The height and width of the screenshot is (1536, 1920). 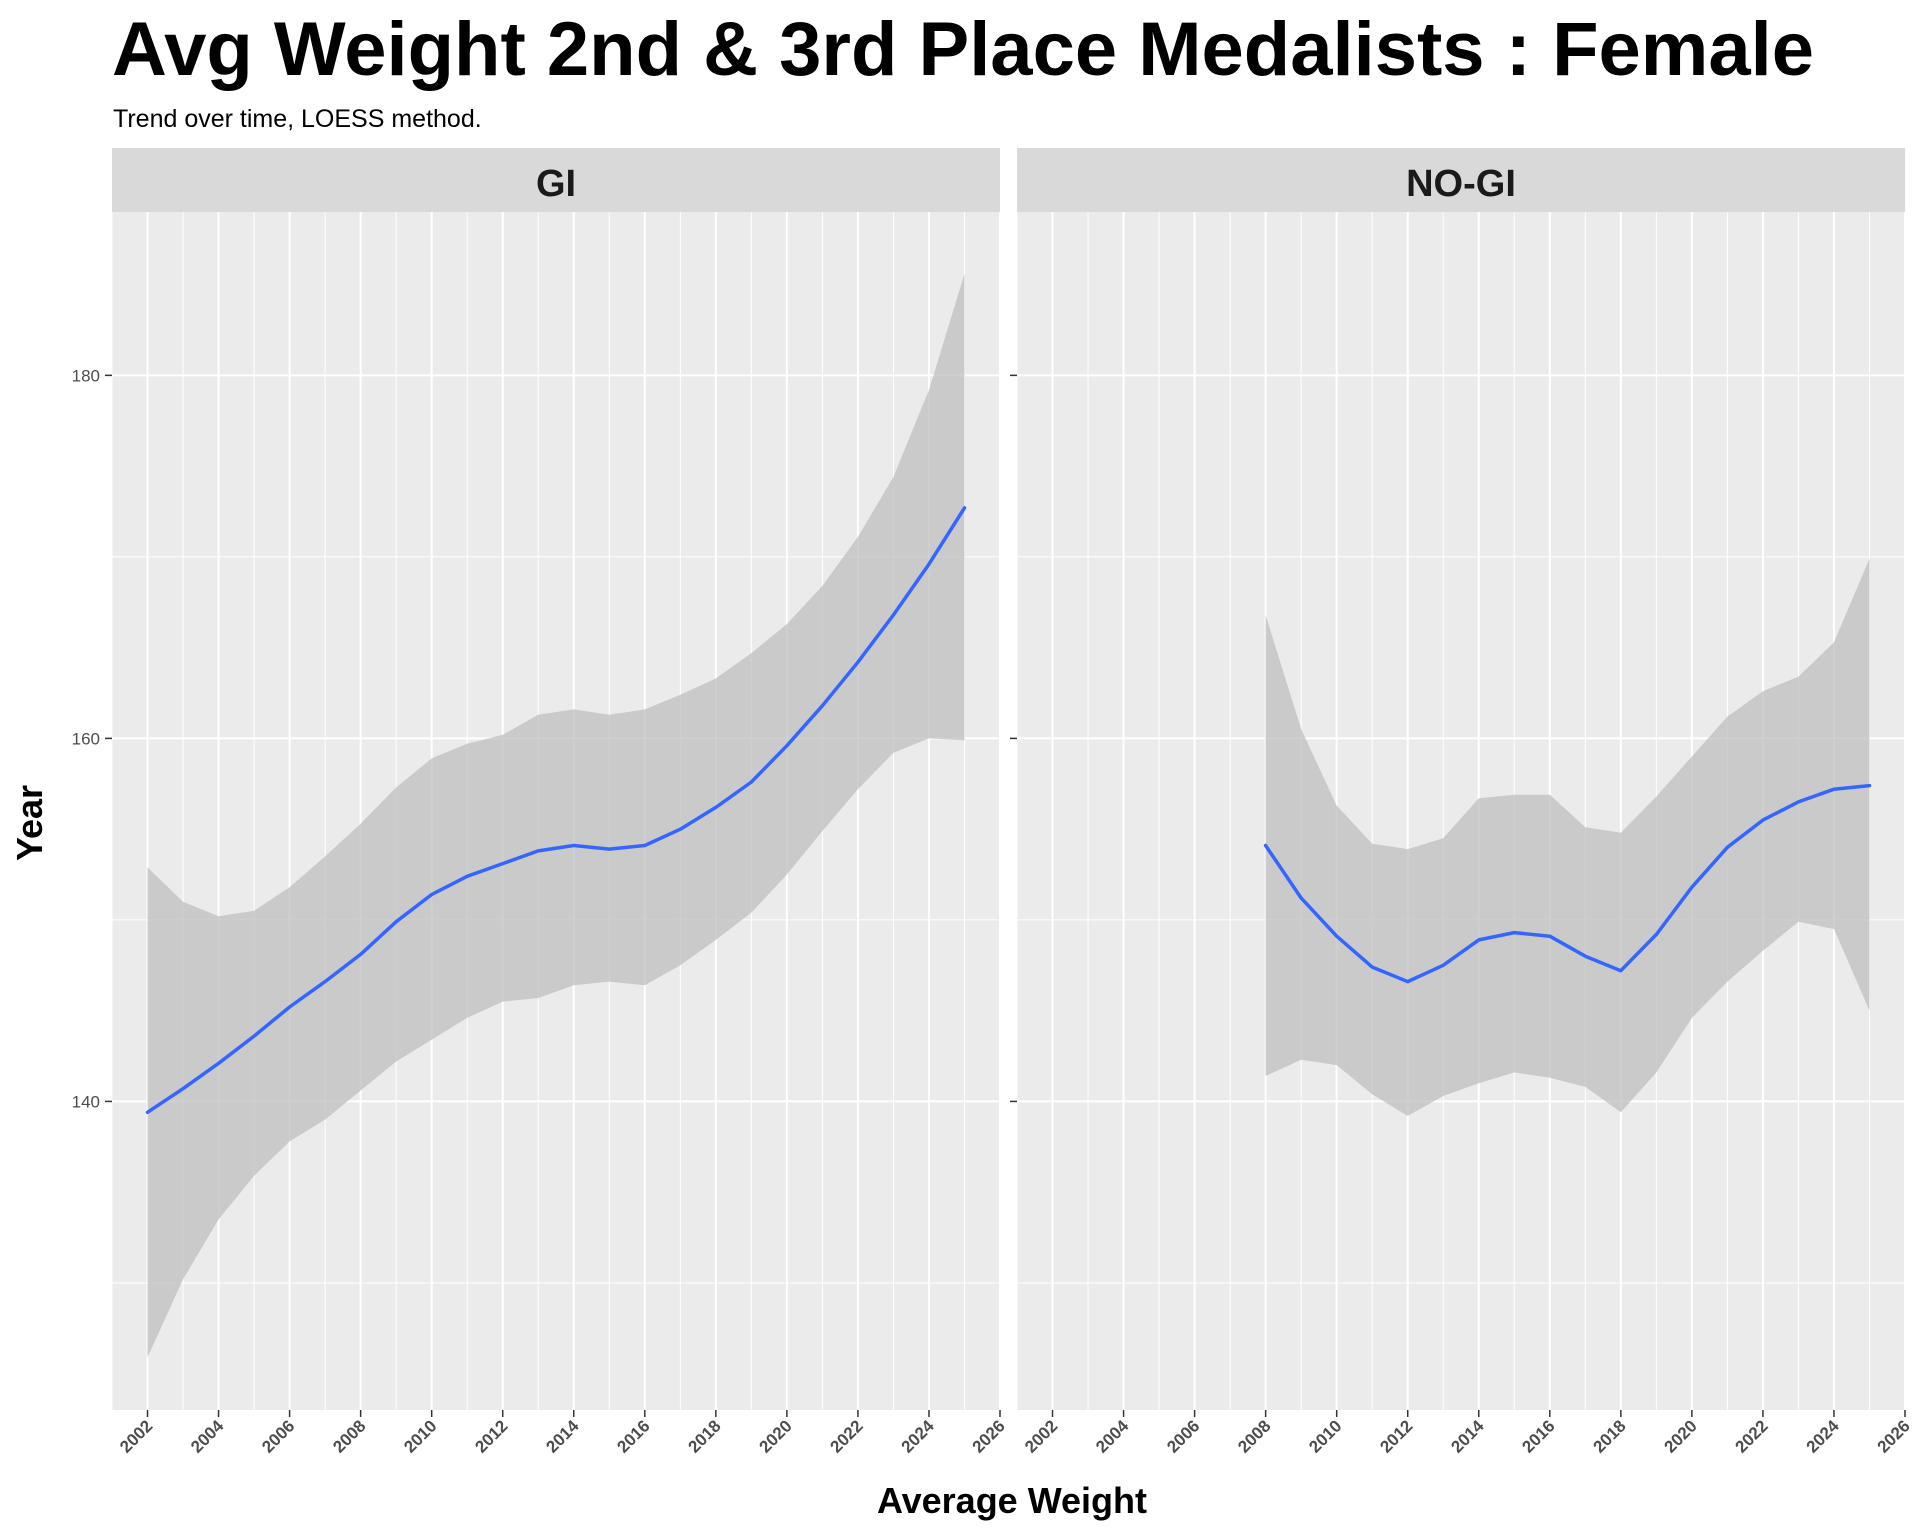 What do you see at coordinates (278, 1436) in the screenshot?
I see `x-tick-label-gi-2006: 2006` at bounding box center [278, 1436].